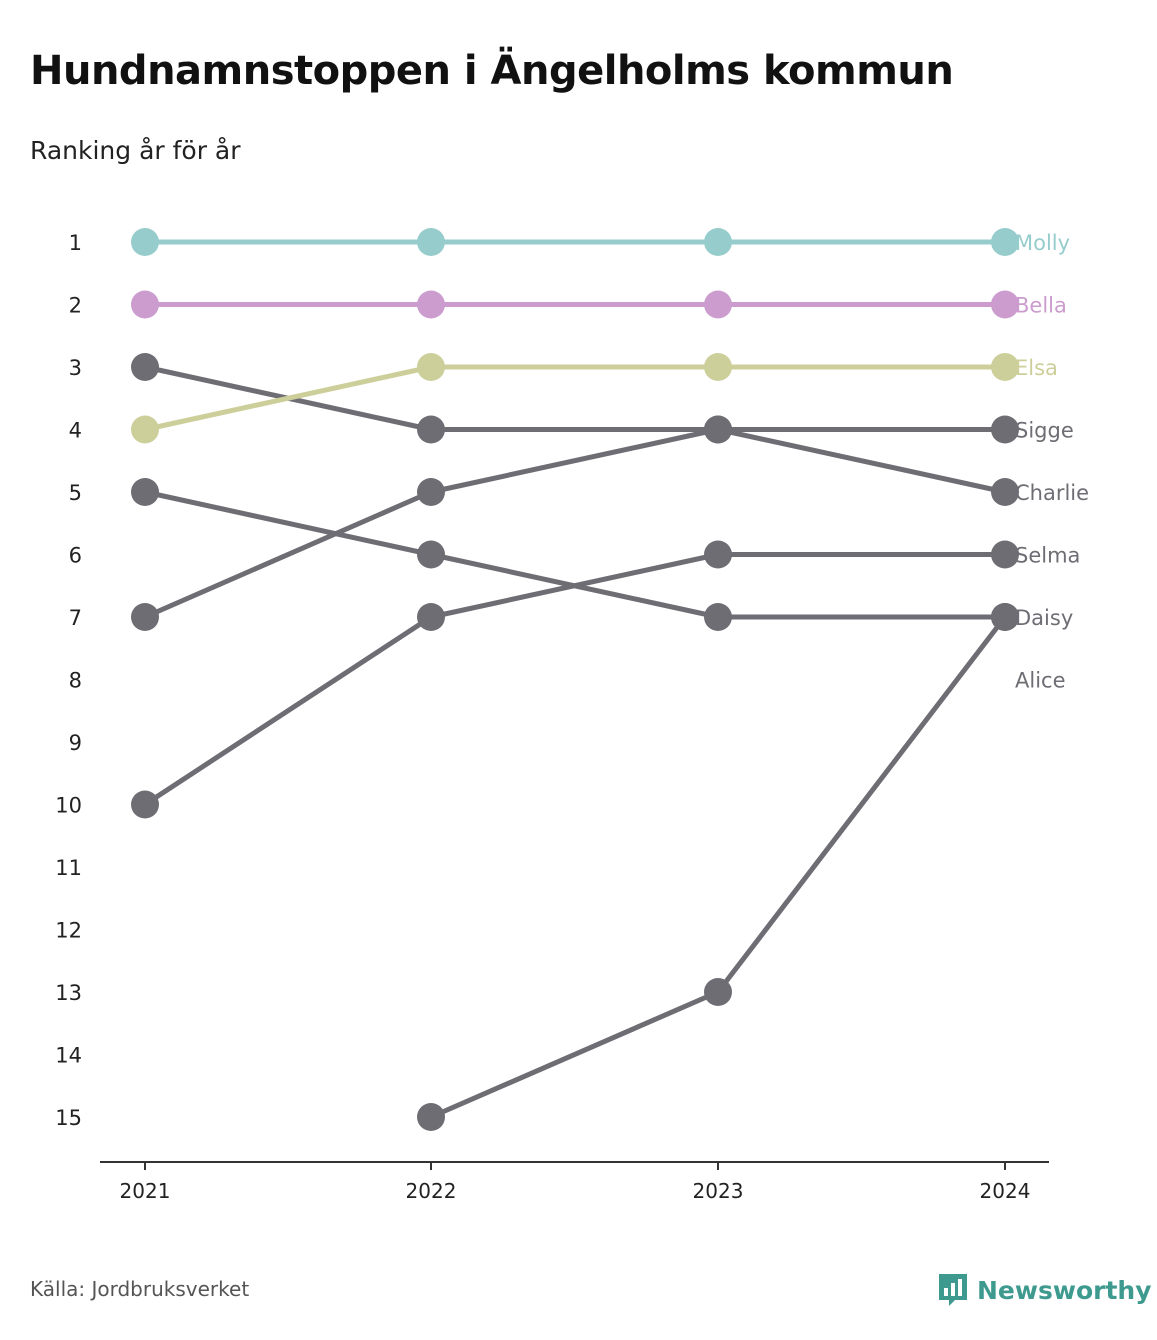 The width and height of the screenshot is (1157, 1340). Describe the element at coordinates (145, 617) in the screenshot. I see `point-sigge-2021` at that location.